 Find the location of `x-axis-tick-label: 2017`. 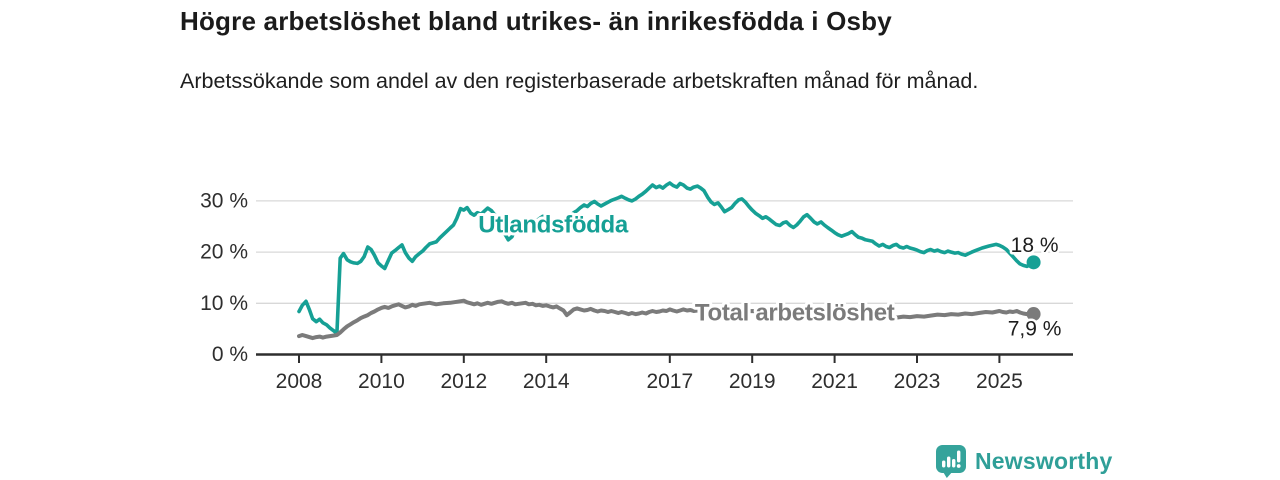

x-axis-tick-label: 2017 is located at coordinates (669, 381).